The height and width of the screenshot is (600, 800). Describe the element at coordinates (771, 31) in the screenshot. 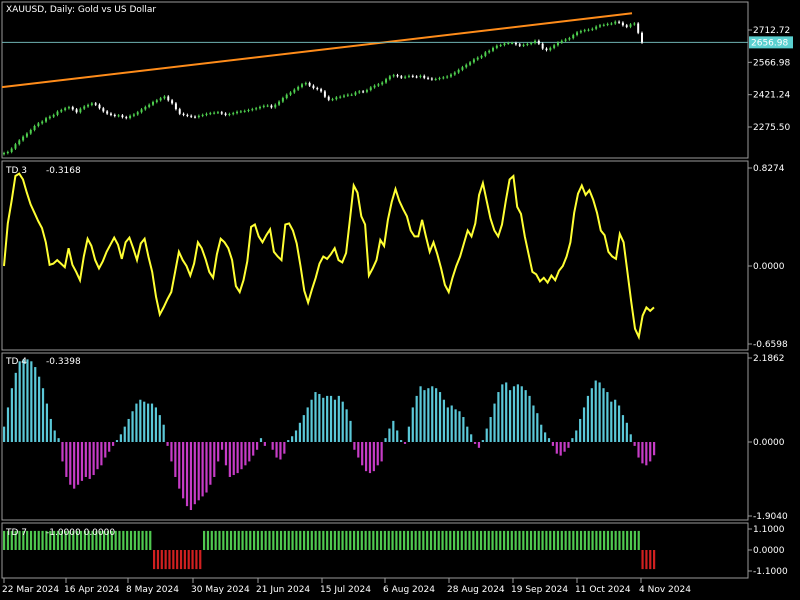

I see `price-ytick-label: 2712.72` at that location.